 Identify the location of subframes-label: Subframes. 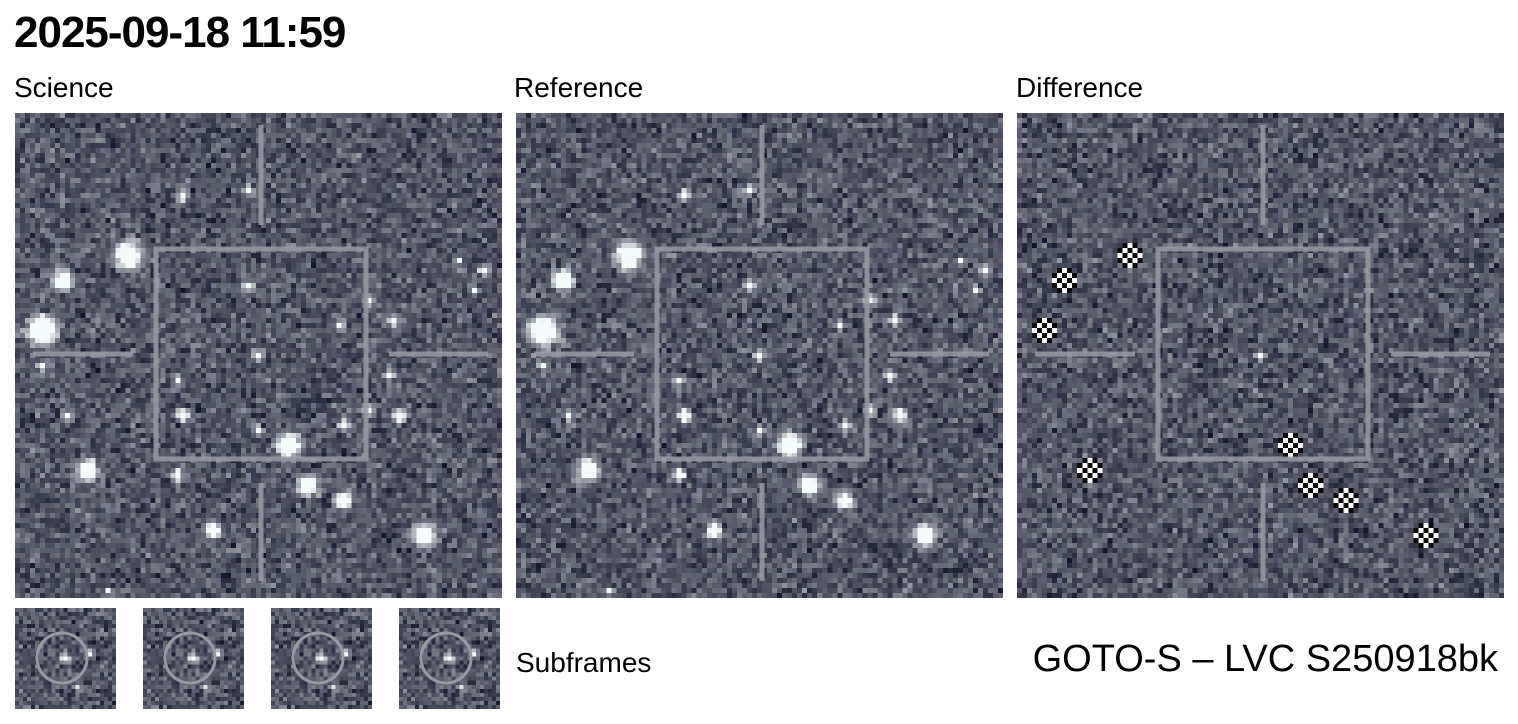
(584, 662).